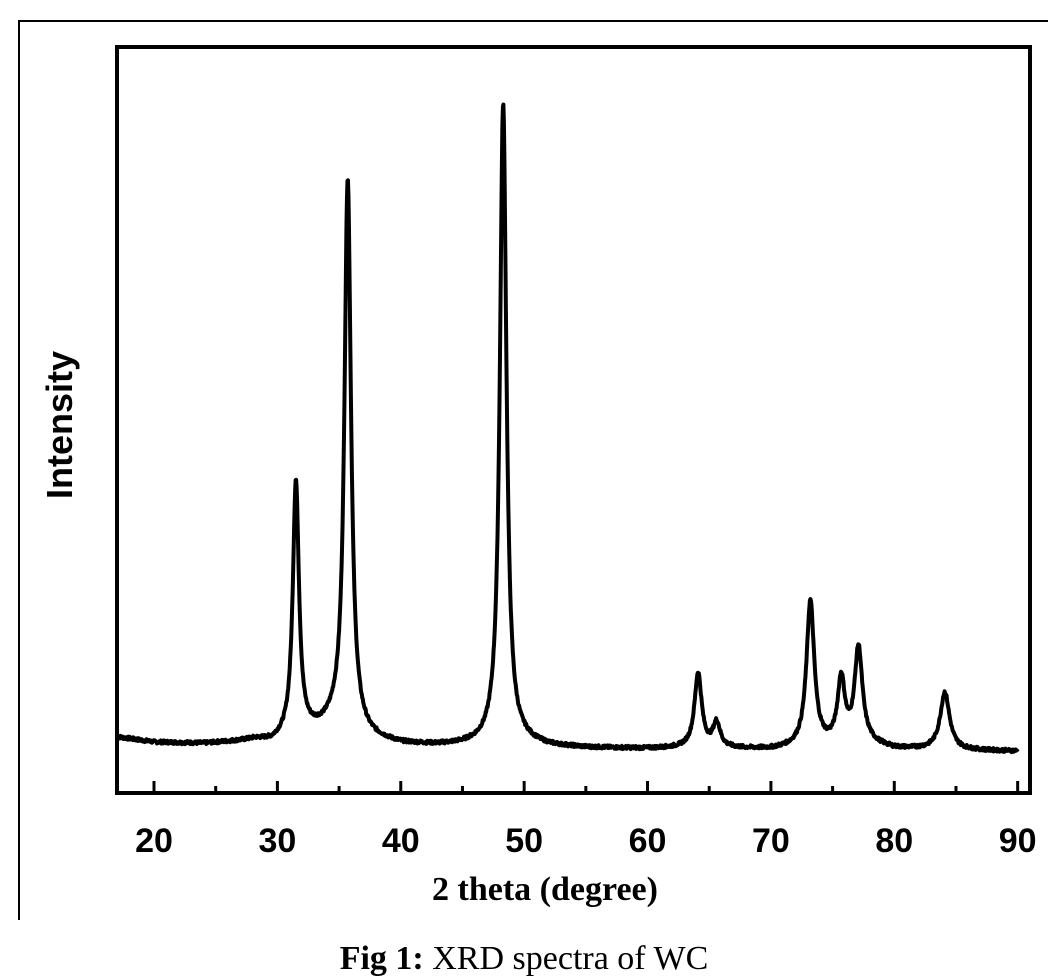  What do you see at coordinates (277, 841) in the screenshot?
I see `x-tick-label-30: 30` at bounding box center [277, 841].